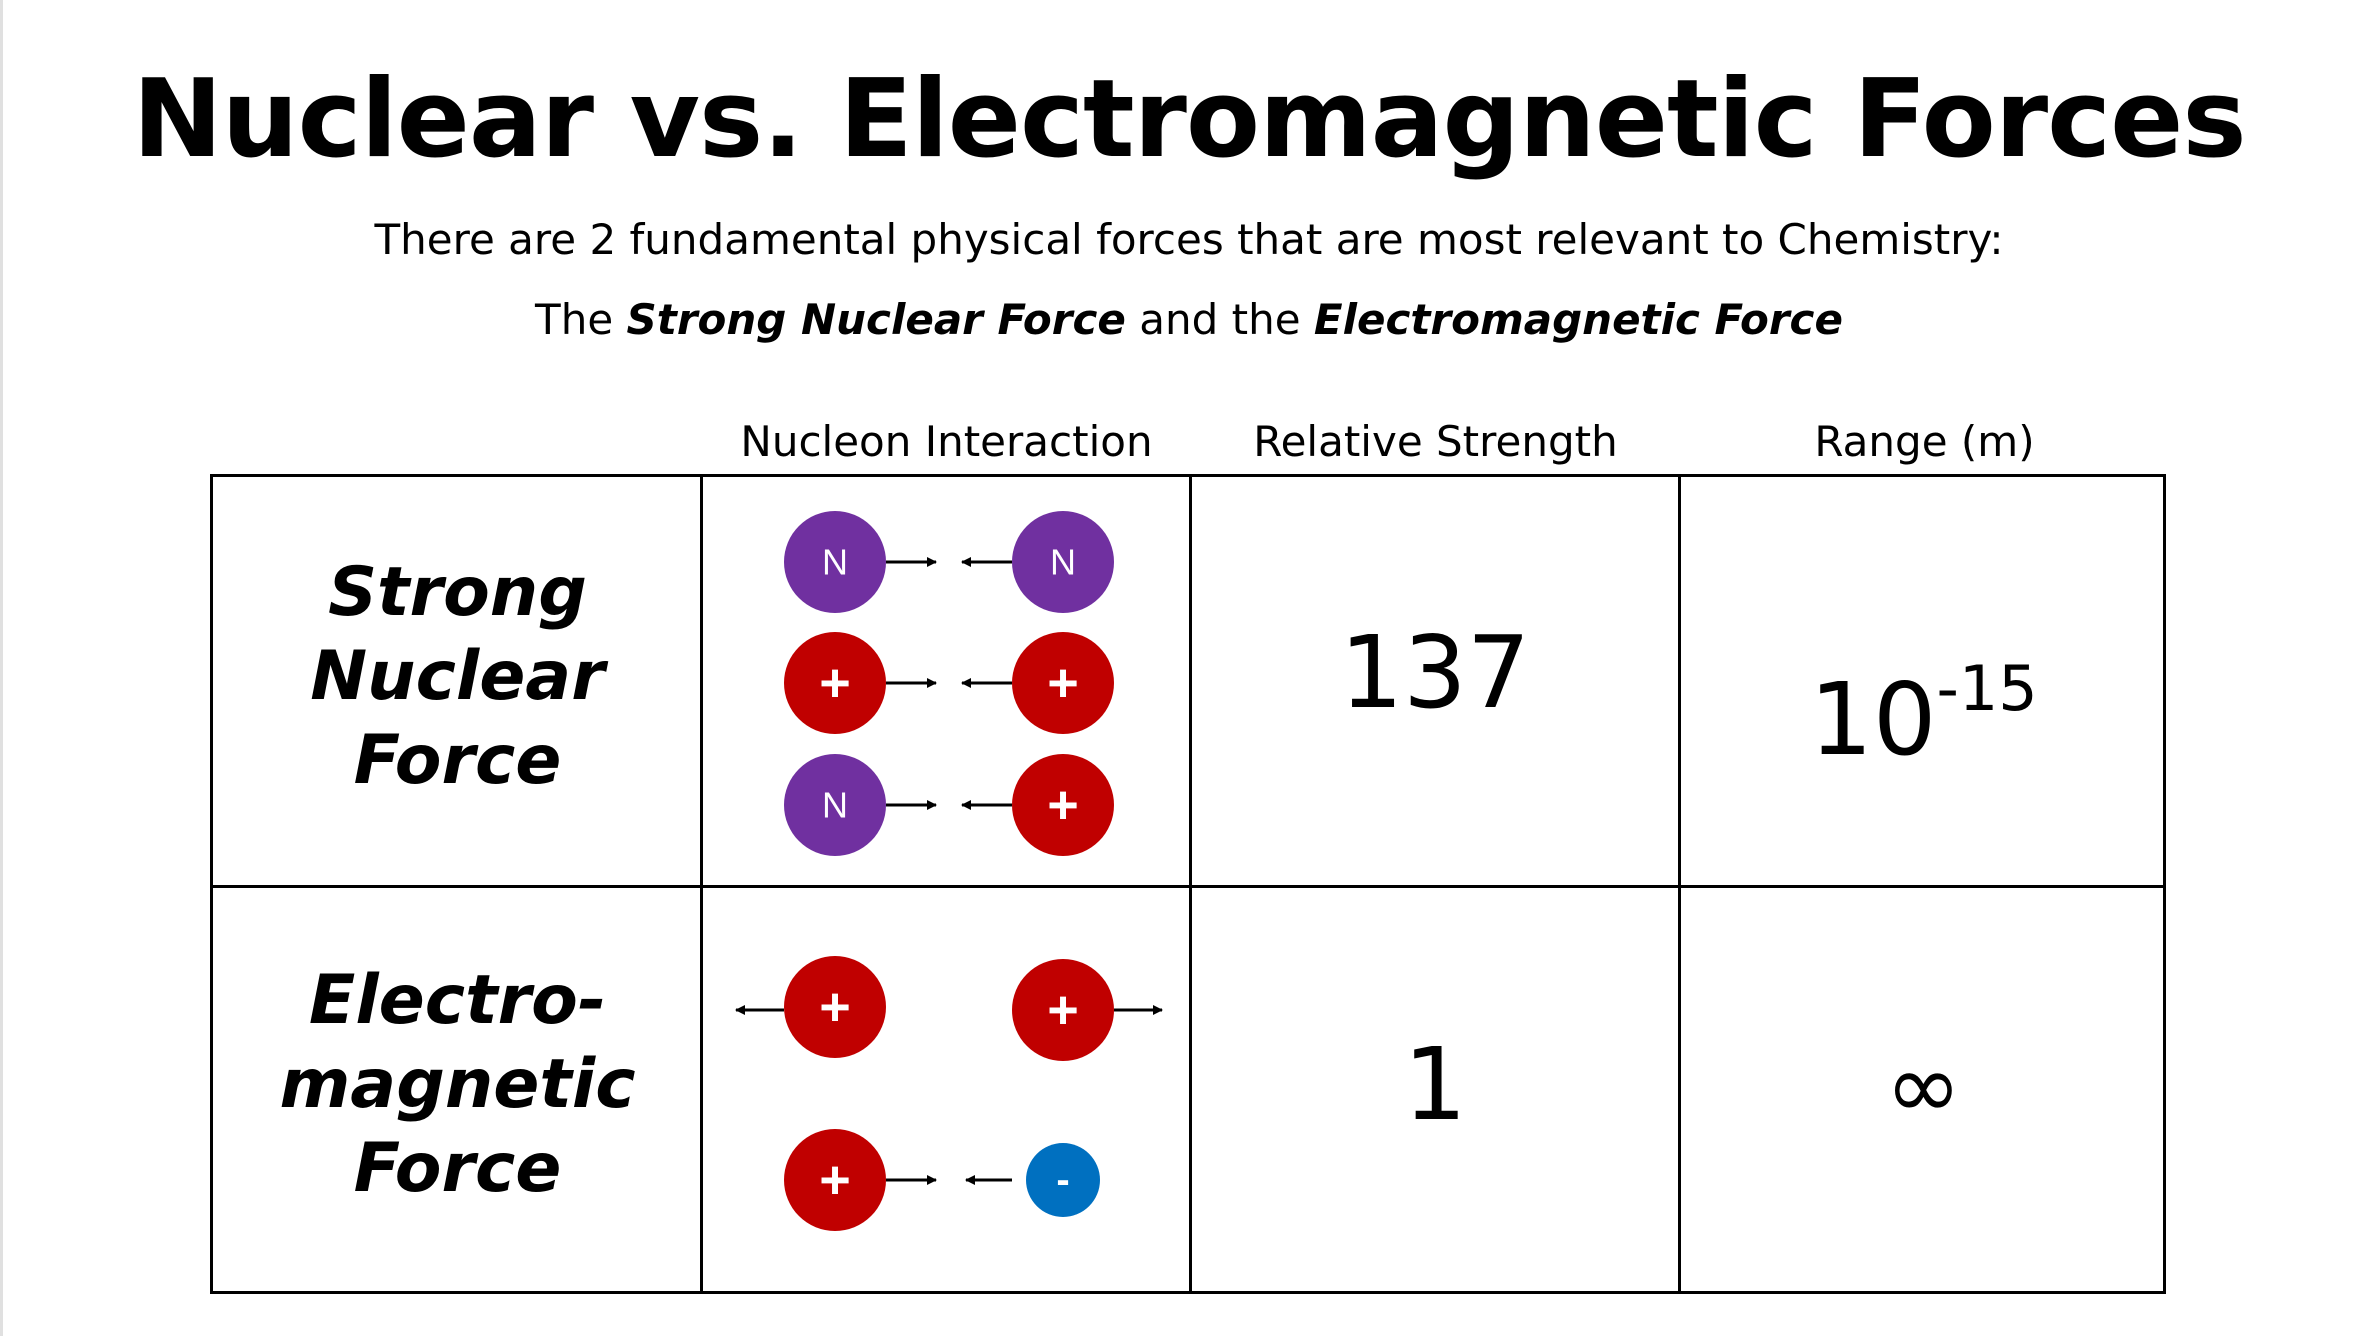 This screenshot has height=1336, width=2378. What do you see at coordinates (1923, 1086) in the screenshot?
I see `em-force-range: ∞` at bounding box center [1923, 1086].